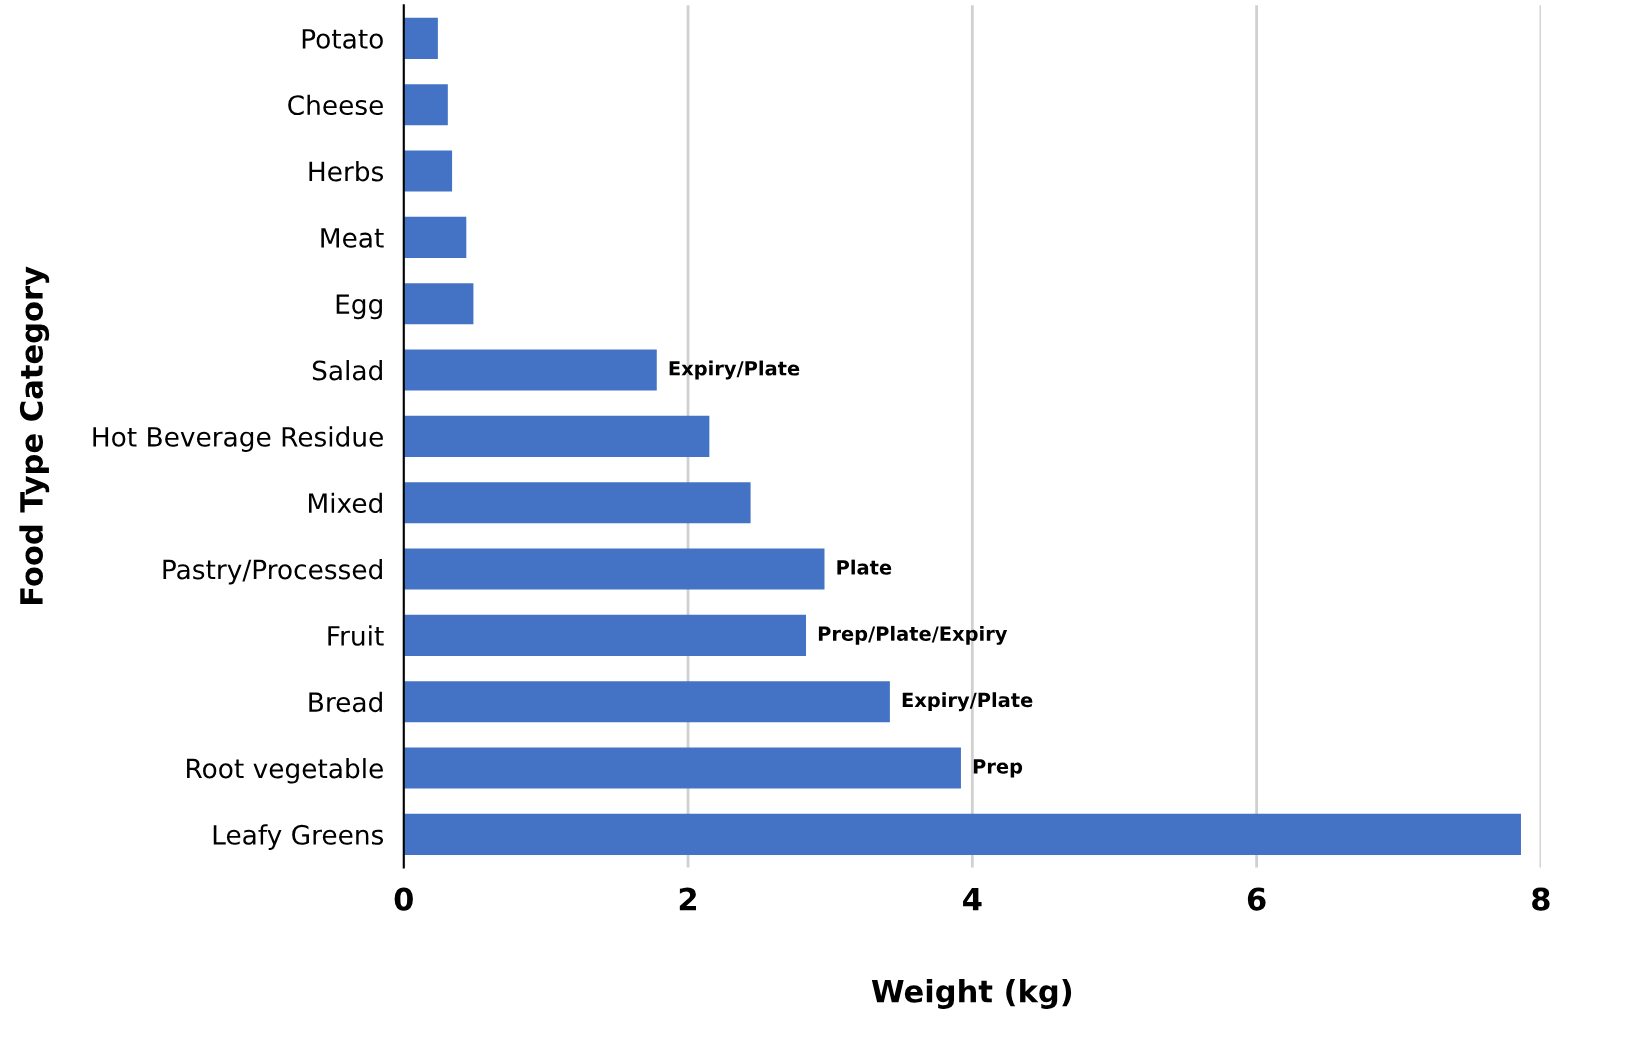 This screenshot has height=1039, width=1648. I want to click on x-tick-label: 2, so click(688, 899).